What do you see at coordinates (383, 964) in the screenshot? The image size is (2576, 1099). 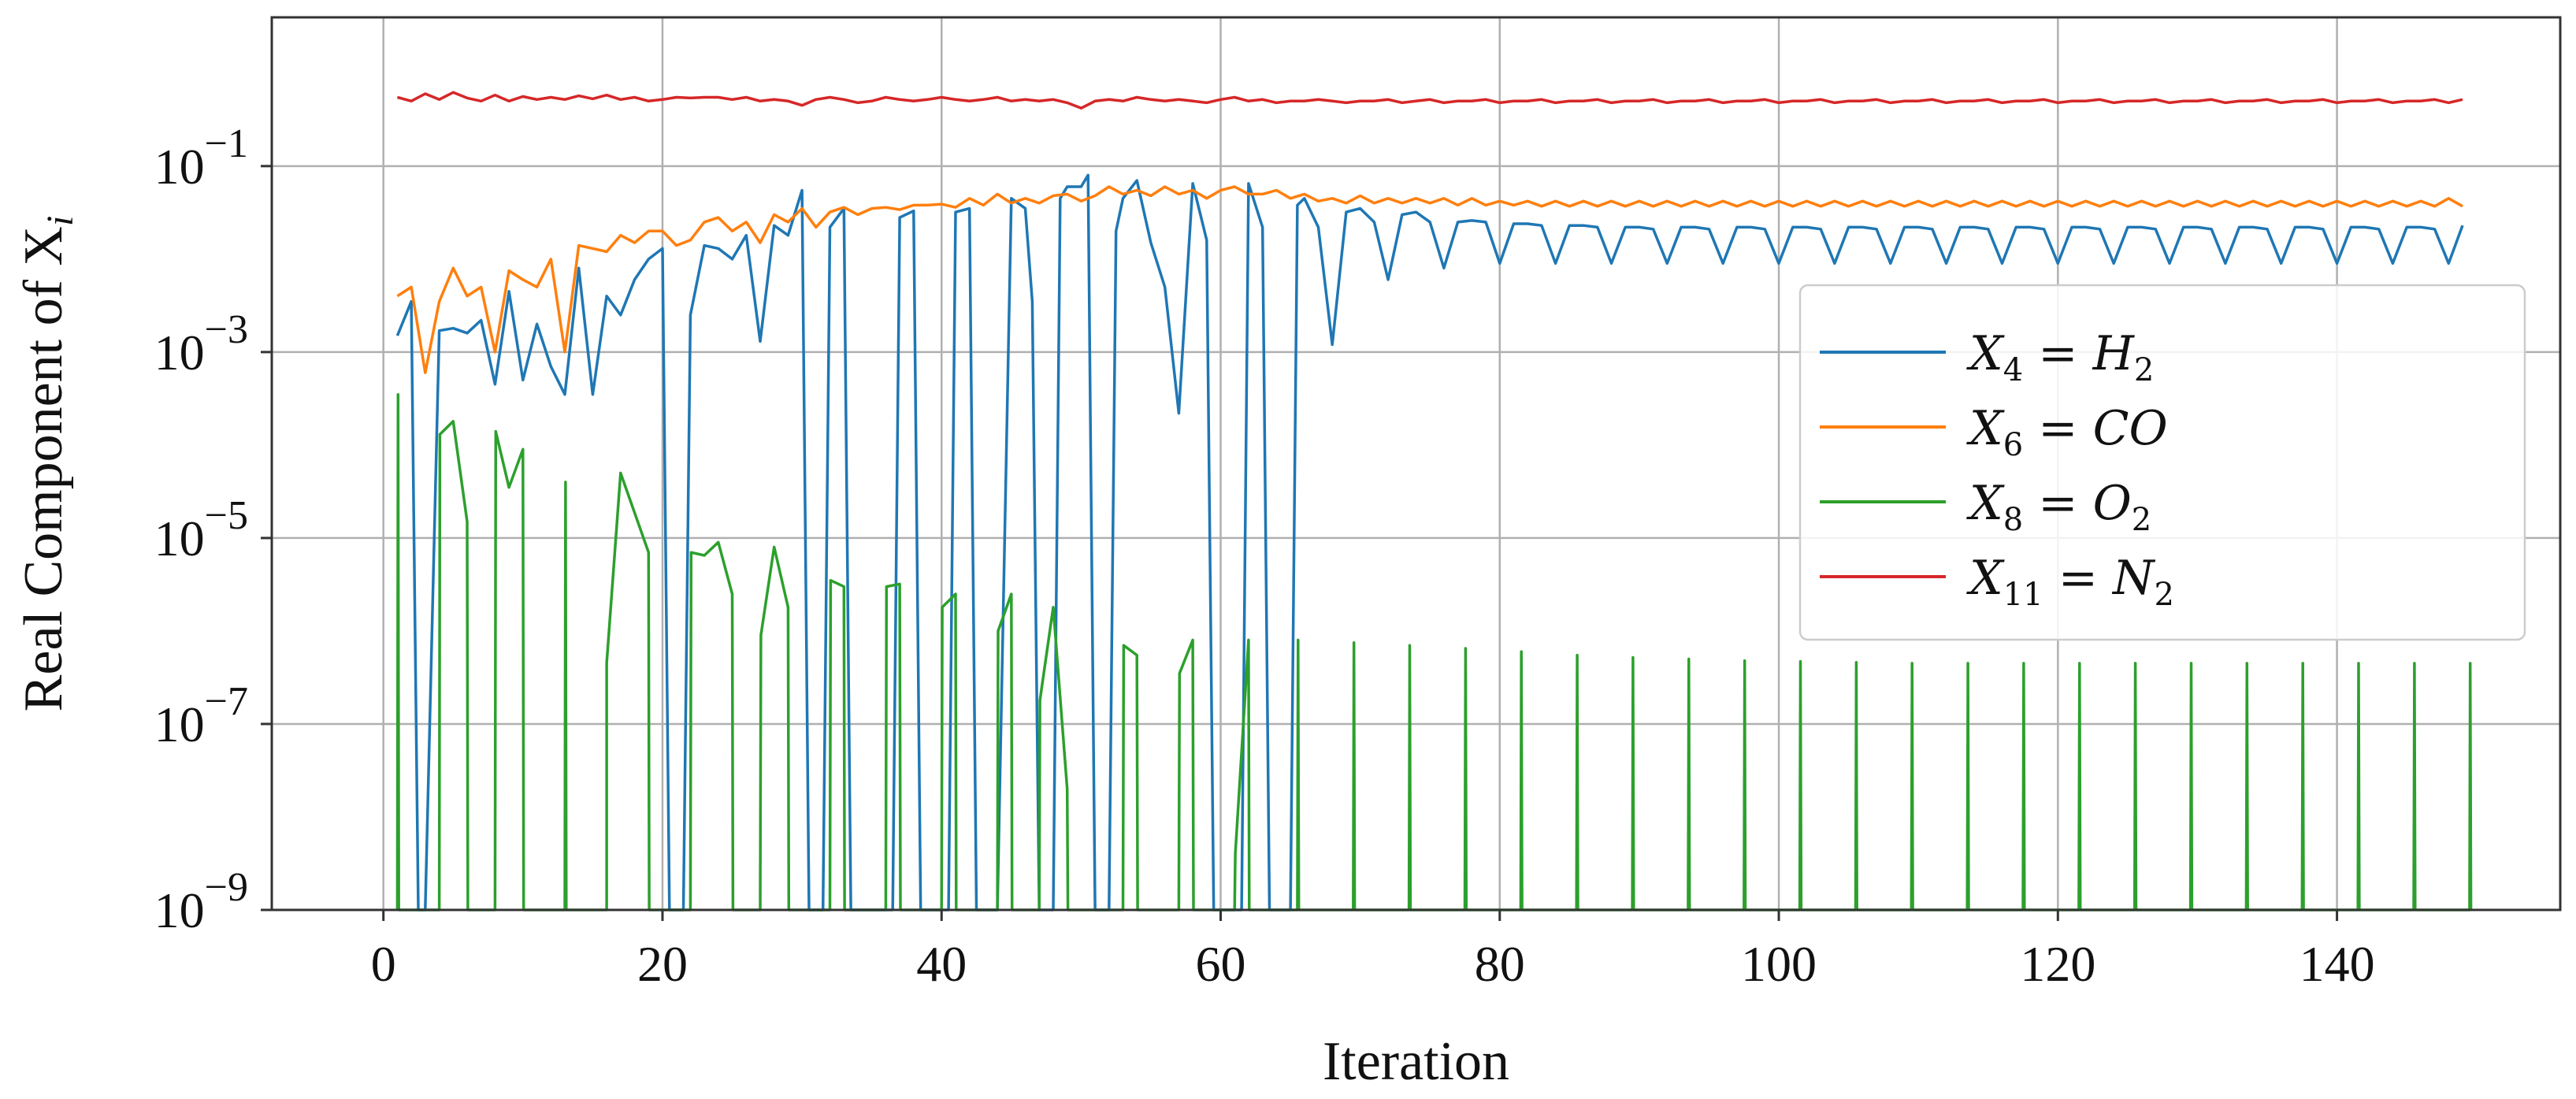 I see `x-tick-label: 0` at bounding box center [383, 964].